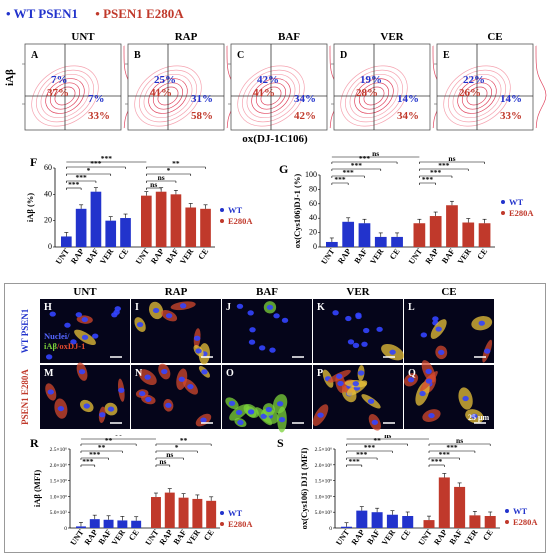  What do you see at coordinates (452, 226) in the screenshot?
I see `bar-E280A-BAF` at bounding box center [452, 226].